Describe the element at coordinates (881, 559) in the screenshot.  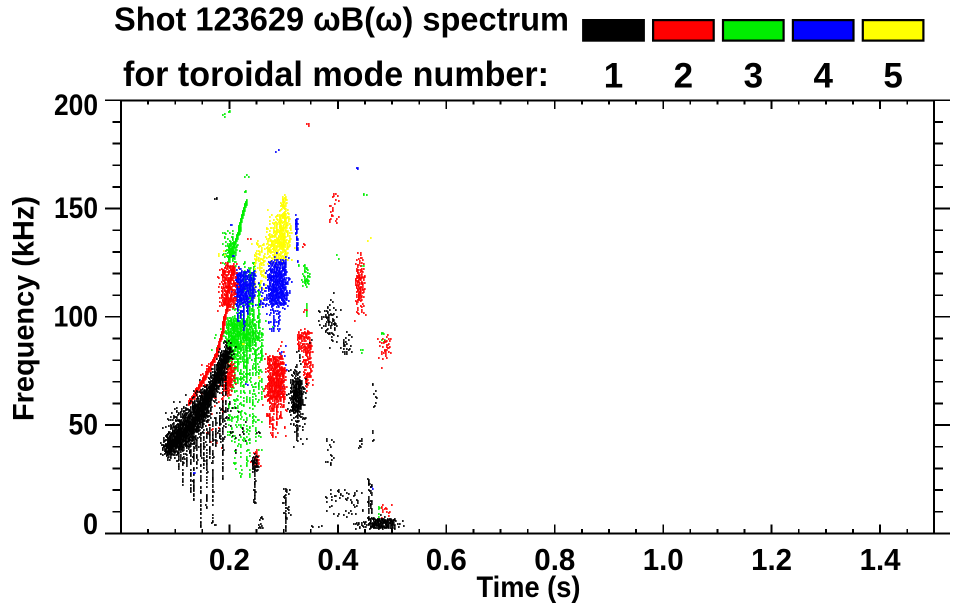
I see `svg-text: 1.4` at that location.